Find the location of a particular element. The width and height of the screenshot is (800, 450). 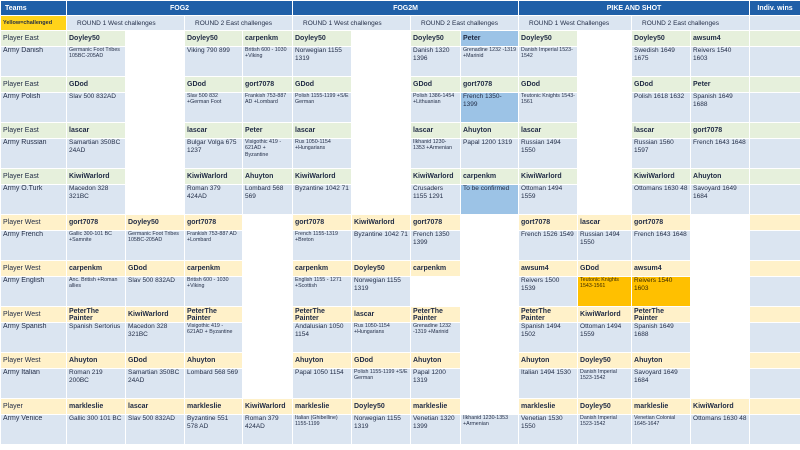

army-cell: Russian 1560 1597 is located at coordinates (661, 153).